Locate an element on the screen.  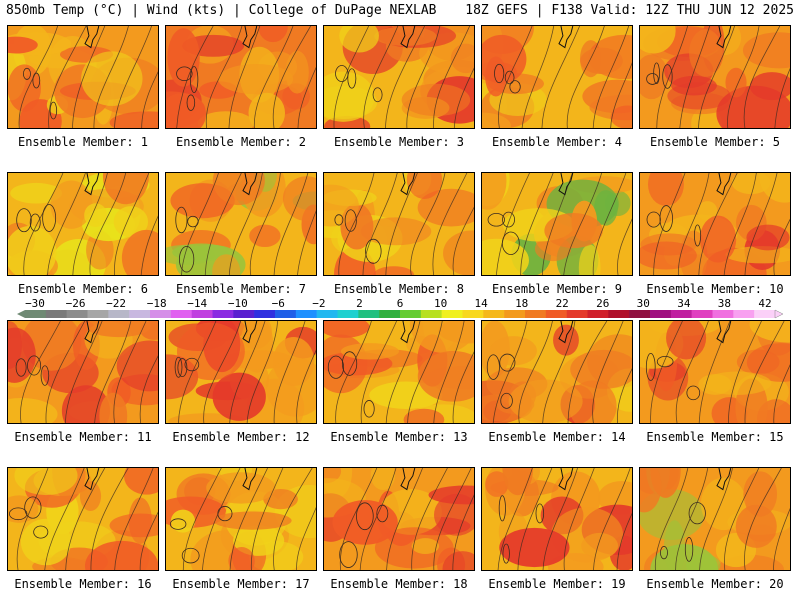
colorbar-tick-label: 30 is located at coordinates (643, 303).